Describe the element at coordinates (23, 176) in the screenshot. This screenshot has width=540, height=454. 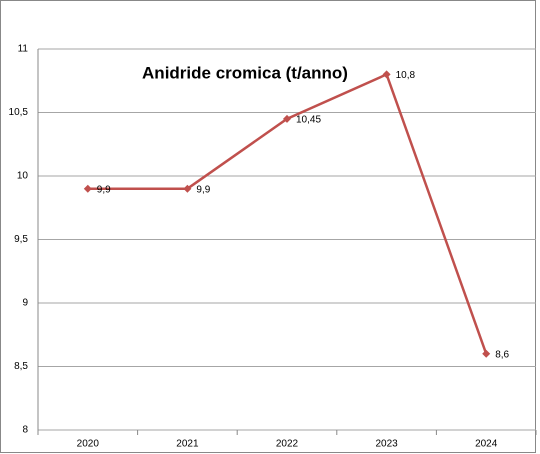
I see `y-tick-label: 10` at that location.